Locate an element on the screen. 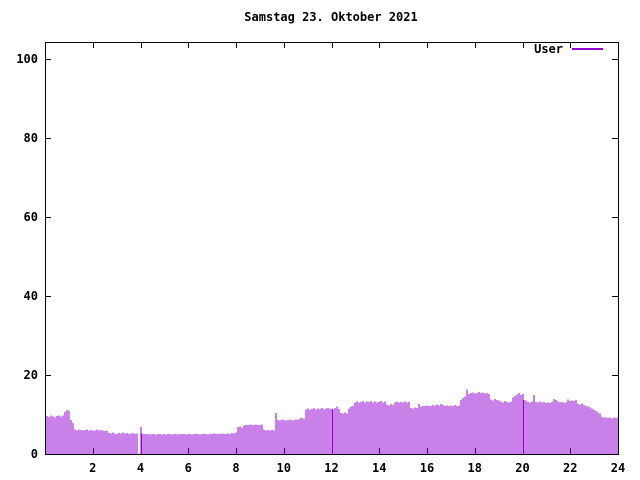 The height and width of the screenshot is (480, 640). x-tick-label: 10 is located at coordinates (284, 468).